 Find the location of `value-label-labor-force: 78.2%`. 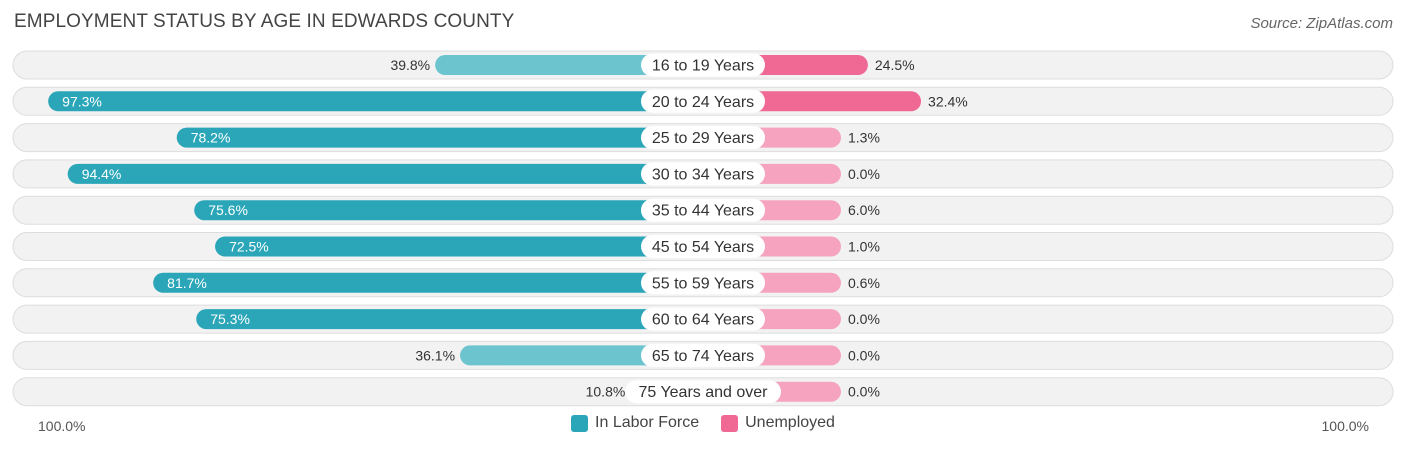

value-label-labor-force: 78.2% is located at coordinates (211, 138).